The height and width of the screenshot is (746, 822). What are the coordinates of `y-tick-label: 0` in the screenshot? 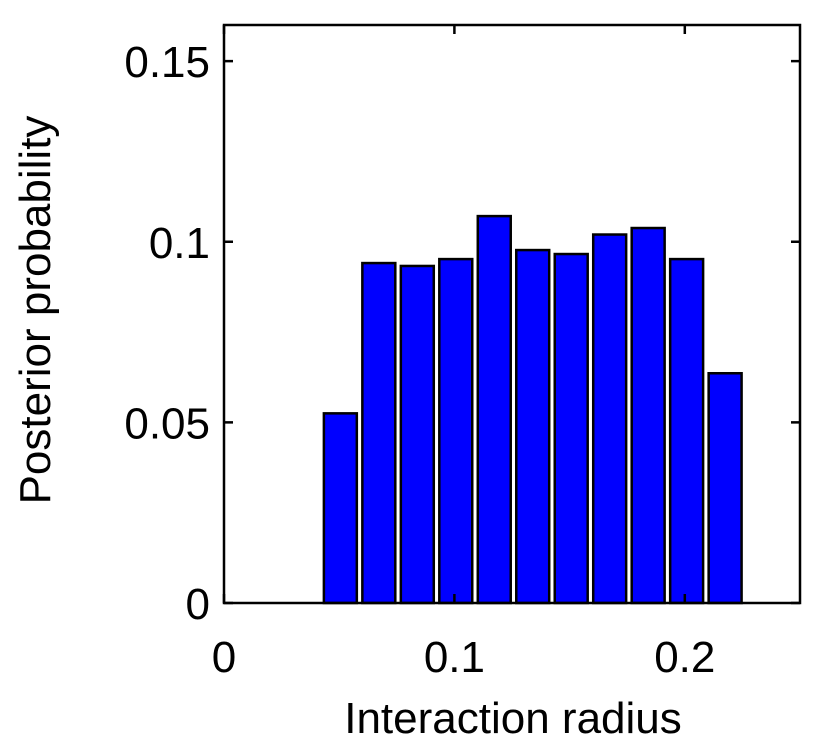 It's located at (198, 604).